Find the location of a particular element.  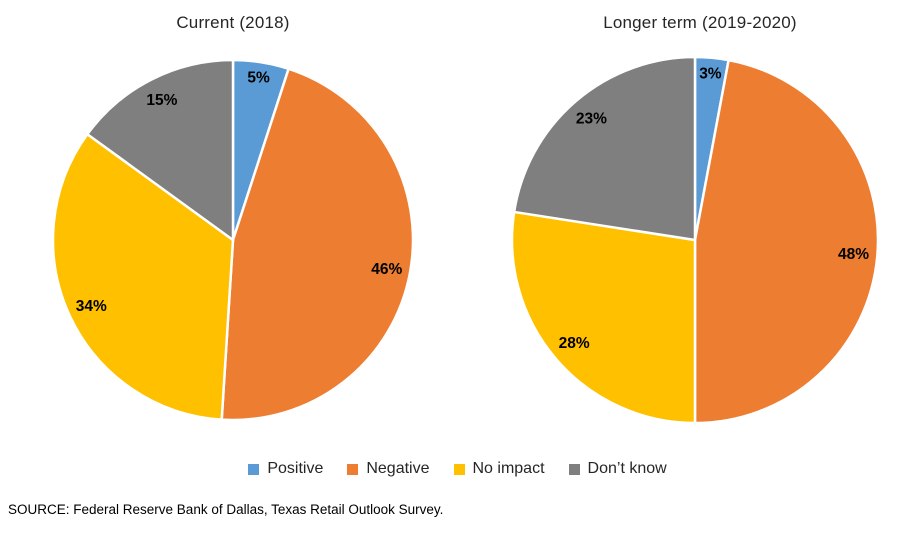

legend-item-positive: Positive is located at coordinates (285, 469).